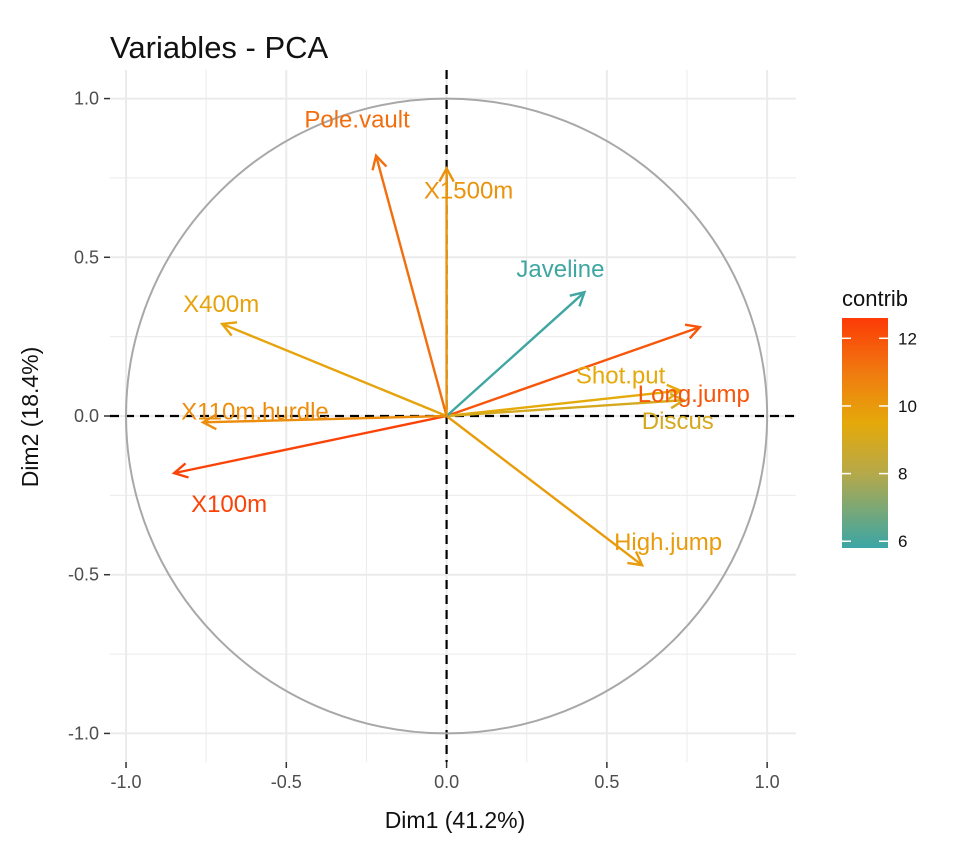  Describe the element at coordinates (86, 257) in the screenshot. I see `y-tick-label: 0.5` at that location.